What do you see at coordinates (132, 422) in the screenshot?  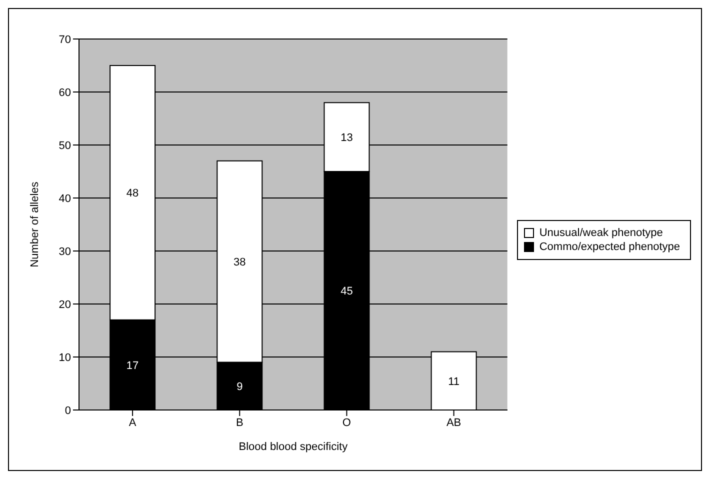 I see `x-tick-label: A` at bounding box center [132, 422].